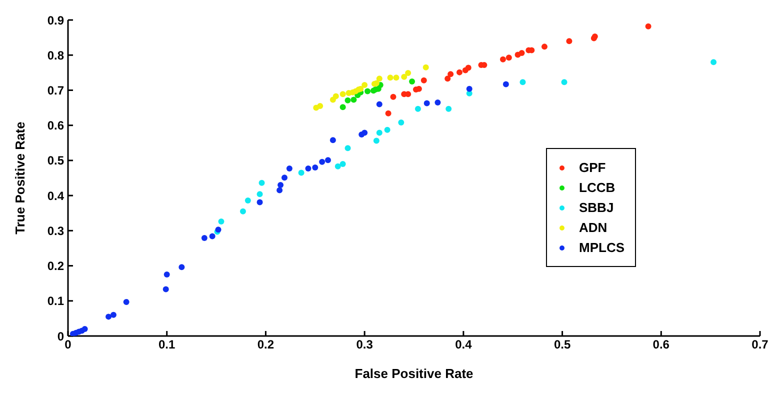 Image resolution: width=780 pixels, height=400 pixels. What do you see at coordinates (55, 20) in the screenshot?
I see `y-tick-label: 0.9` at bounding box center [55, 20].